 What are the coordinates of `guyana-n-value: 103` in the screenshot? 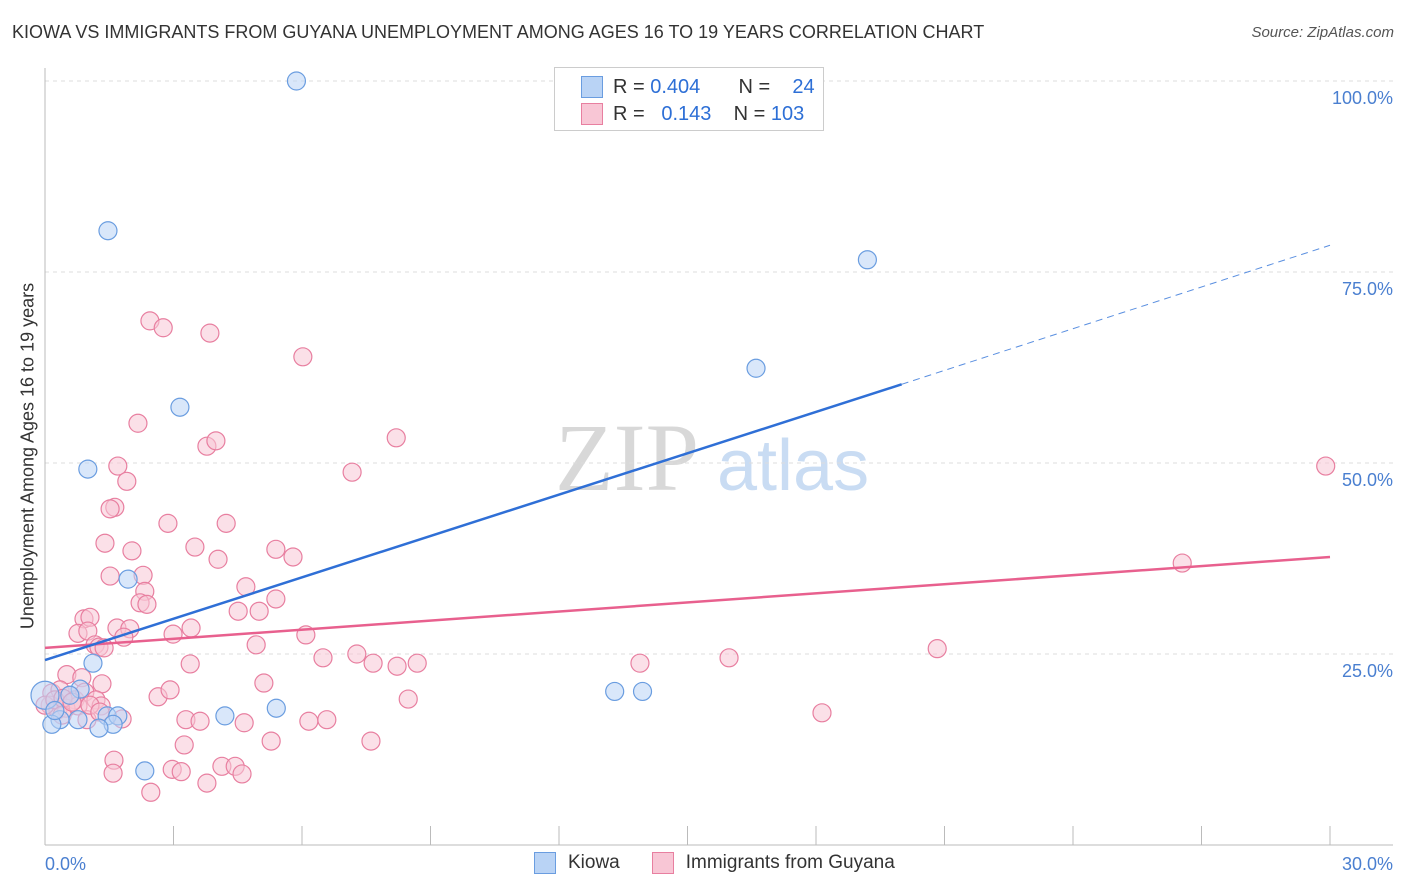 It's located at (787, 113).